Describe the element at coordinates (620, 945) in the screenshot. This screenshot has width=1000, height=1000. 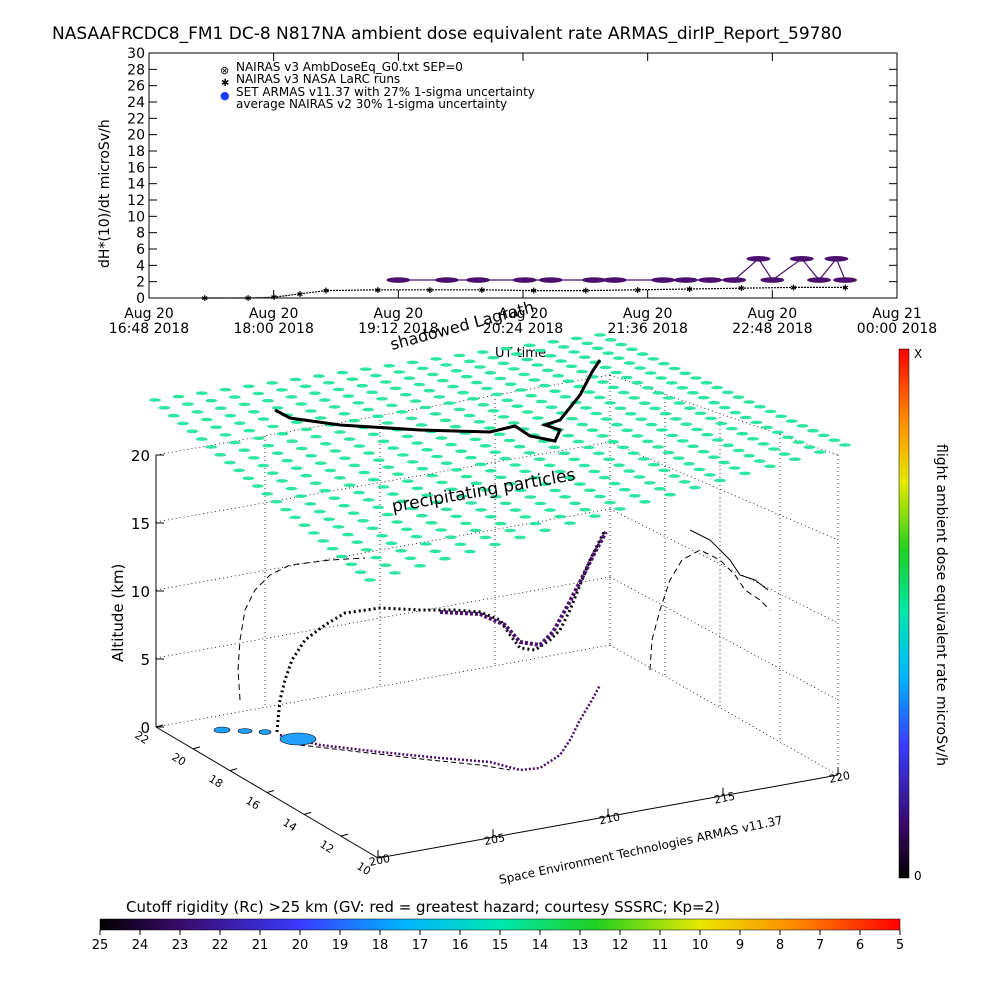
I see `rigidity-tick-label: 12` at that location.